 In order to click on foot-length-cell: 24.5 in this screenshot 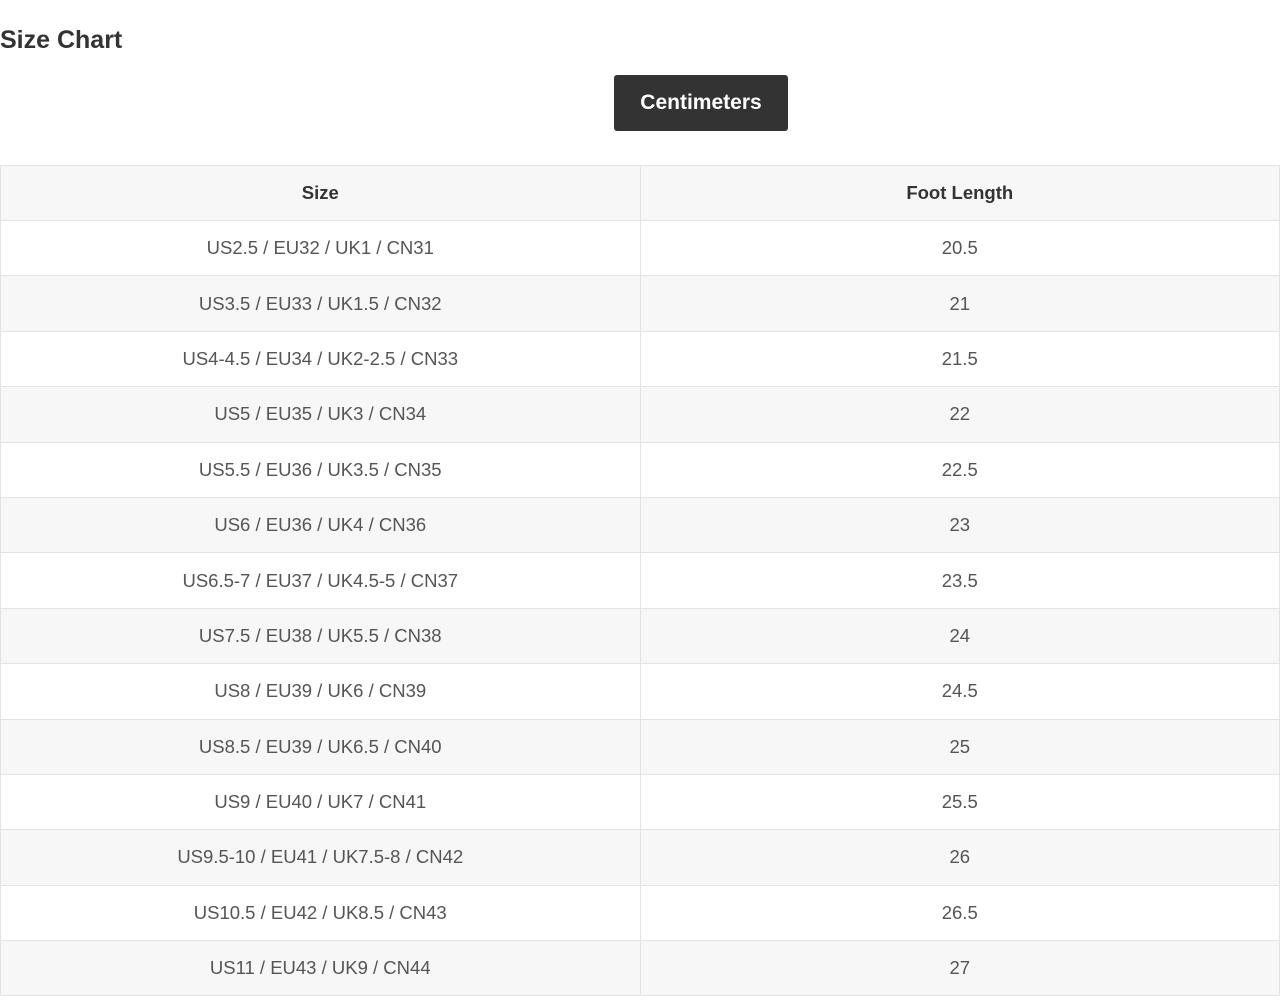, I will do `click(959, 691)`.